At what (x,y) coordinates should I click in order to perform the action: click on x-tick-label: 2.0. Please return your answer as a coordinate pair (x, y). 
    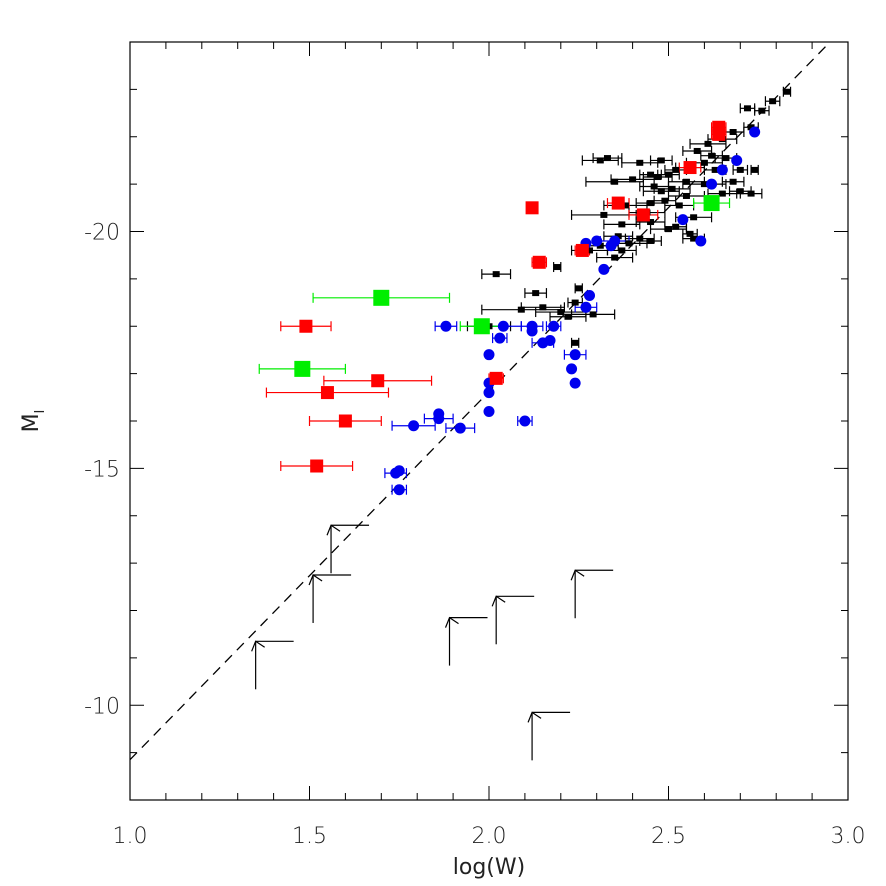
    Looking at the image, I should click on (489, 836).